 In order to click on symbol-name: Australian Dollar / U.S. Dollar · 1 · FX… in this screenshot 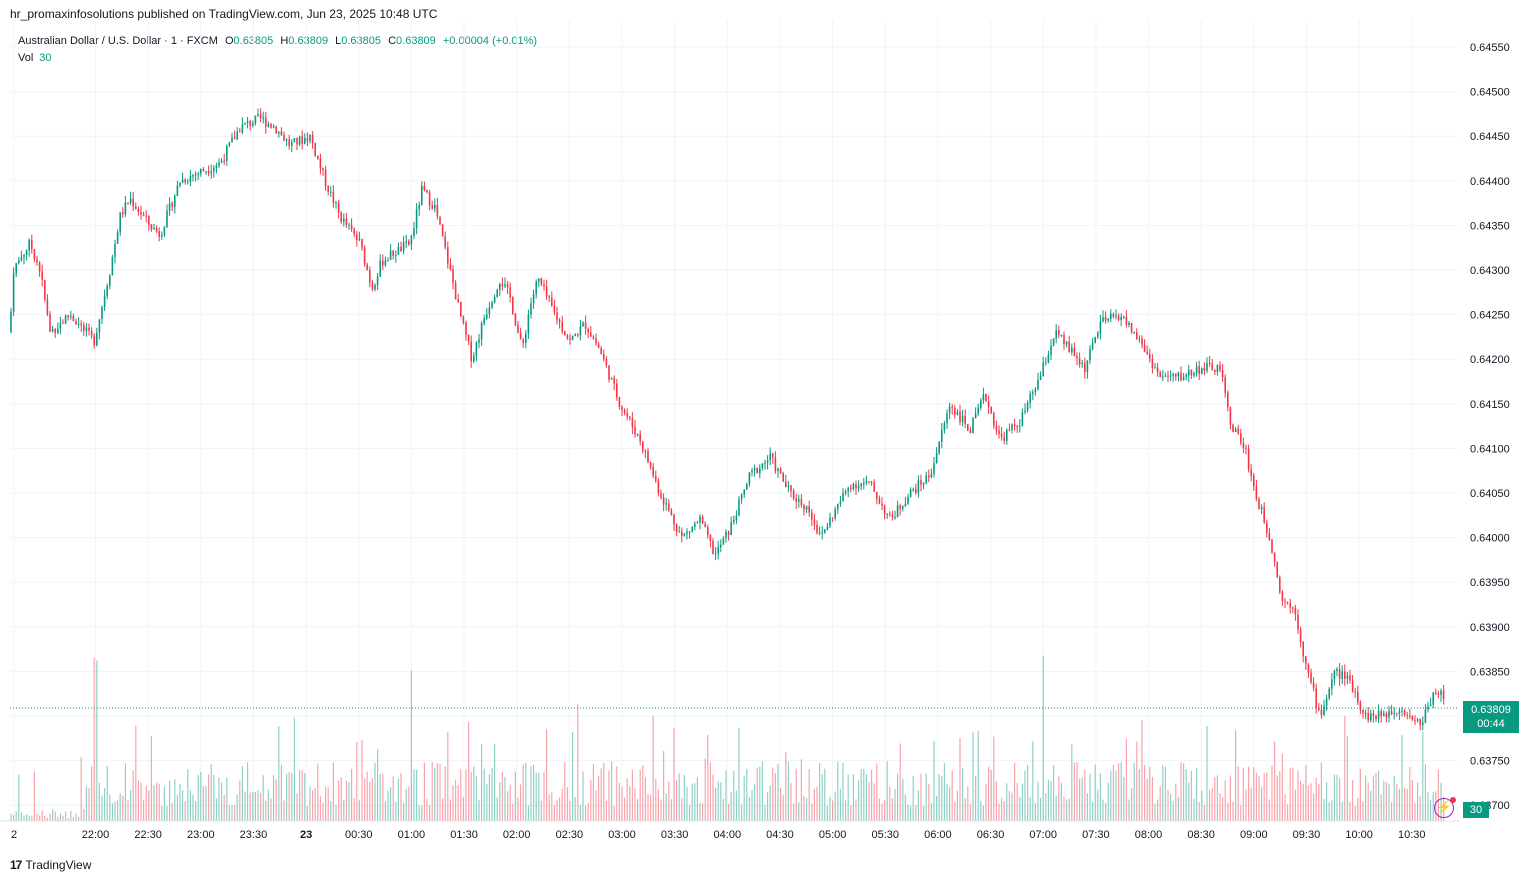, I will do `click(118, 41)`.